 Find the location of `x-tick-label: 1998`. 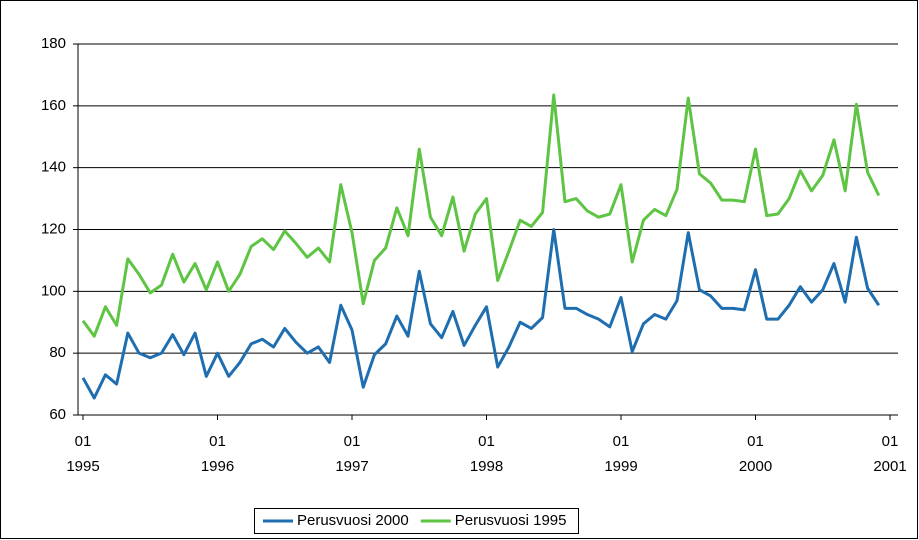

x-tick-label: 1998 is located at coordinates (486, 466).